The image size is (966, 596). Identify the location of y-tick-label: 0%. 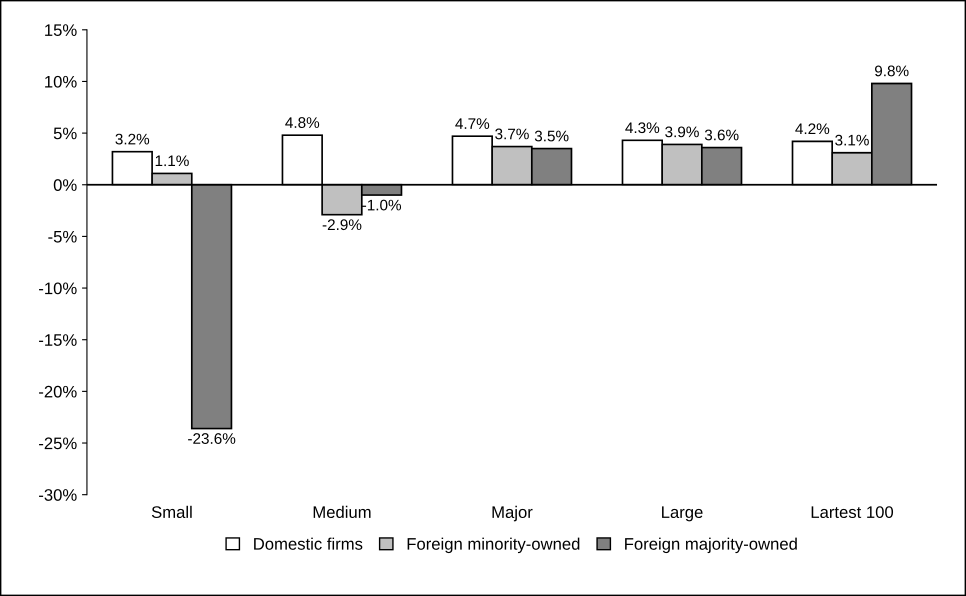
(65, 185).